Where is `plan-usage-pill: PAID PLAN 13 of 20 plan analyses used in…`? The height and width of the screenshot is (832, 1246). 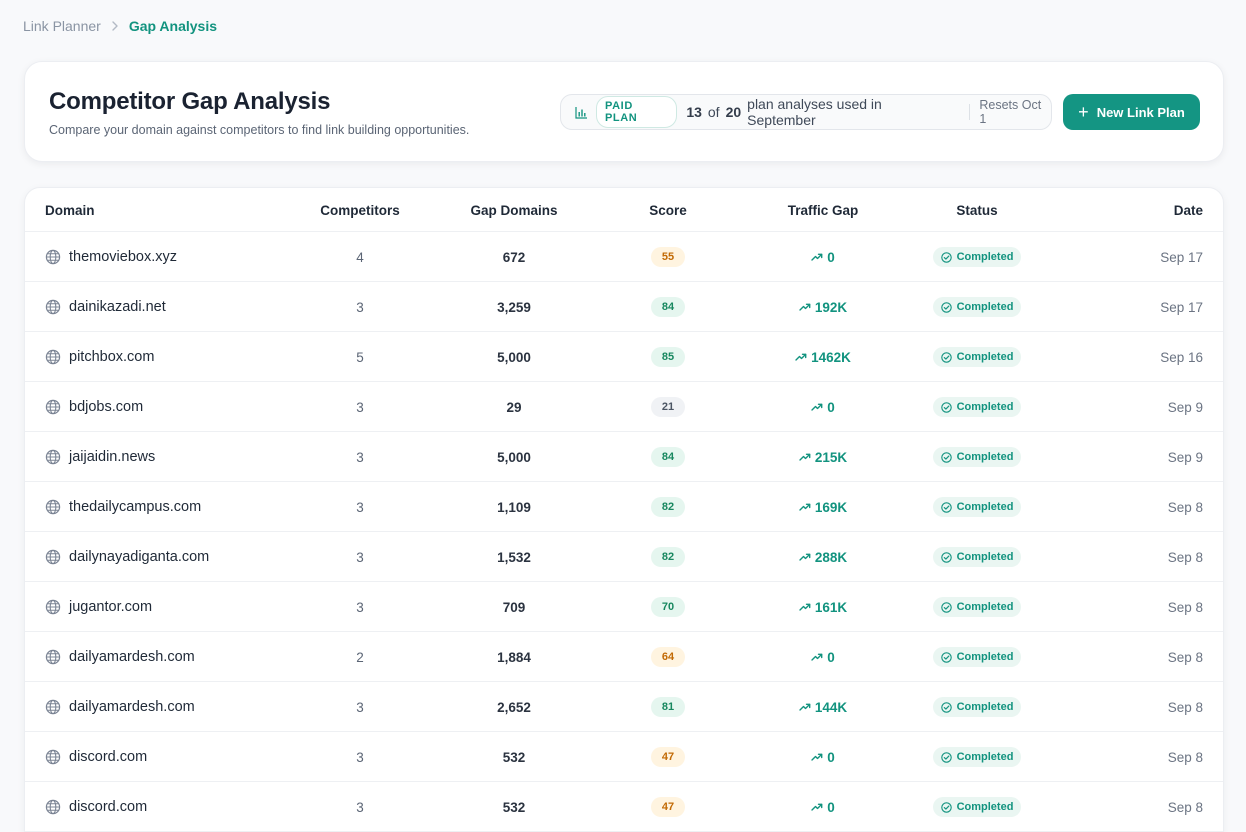 plan-usage-pill: PAID PLAN 13 of 20 plan analyses used in… is located at coordinates (806, 112).